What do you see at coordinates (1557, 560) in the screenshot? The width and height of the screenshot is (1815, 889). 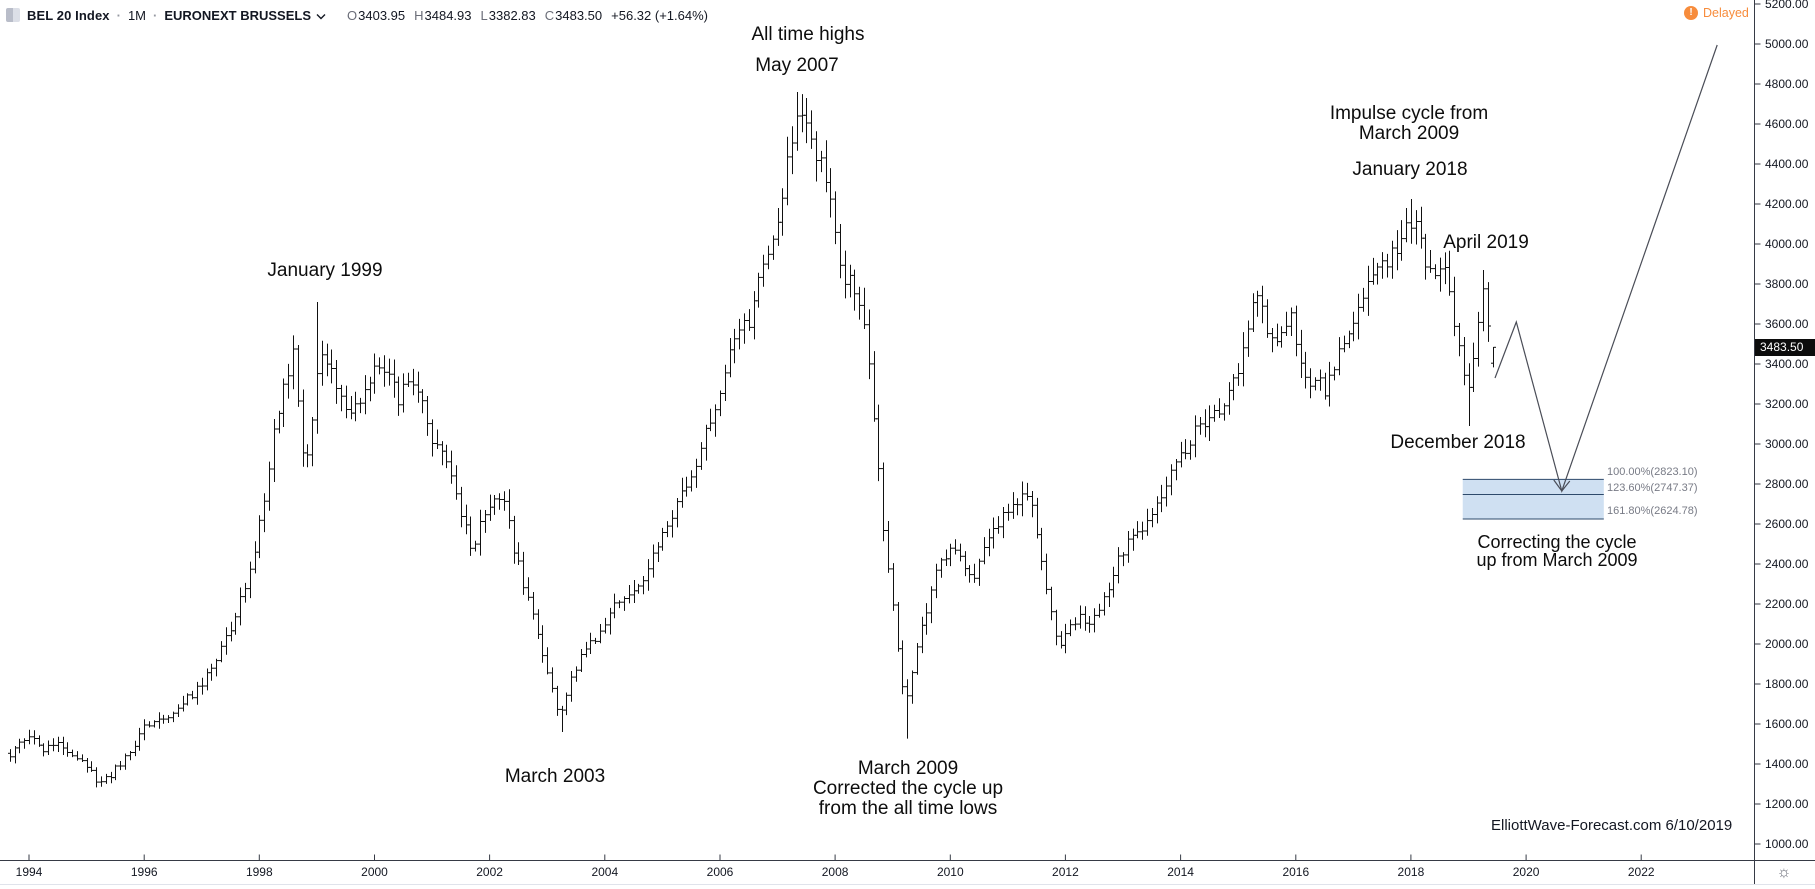 I see `annotation-line: up from March 2009` at bounding box center [1557, 560].